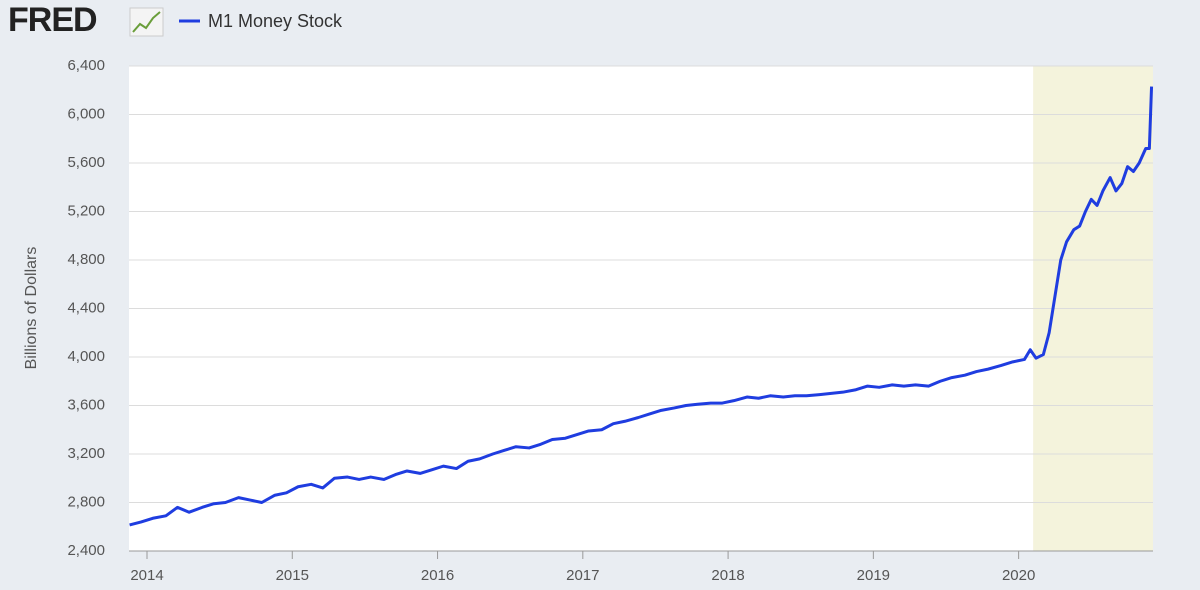  What do you see at coordinates (86, 307) in the screenshot?
I see `y-tick-label: 4,400` at bounding box center [86, 307].